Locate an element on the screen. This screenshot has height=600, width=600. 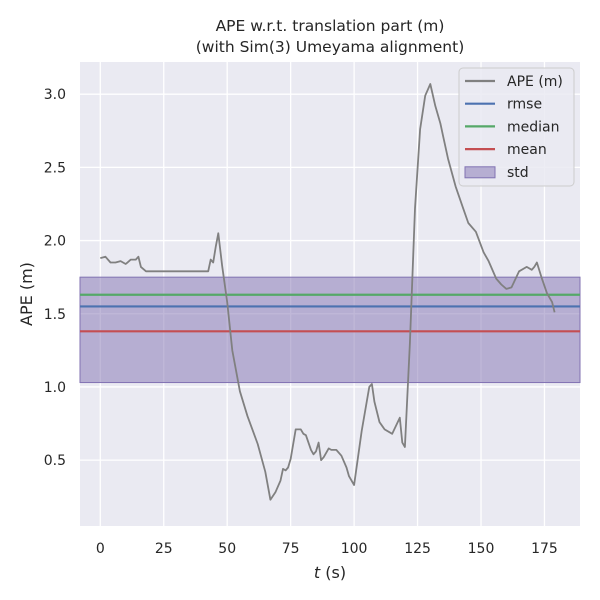
x-tick-label: 175 is located at coordinates (544, 549).